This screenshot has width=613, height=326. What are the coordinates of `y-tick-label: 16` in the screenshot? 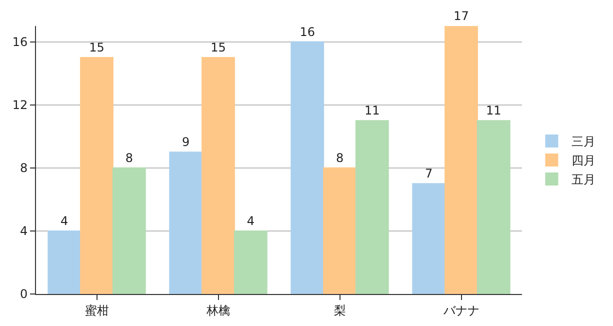 It's located at (20, 41).